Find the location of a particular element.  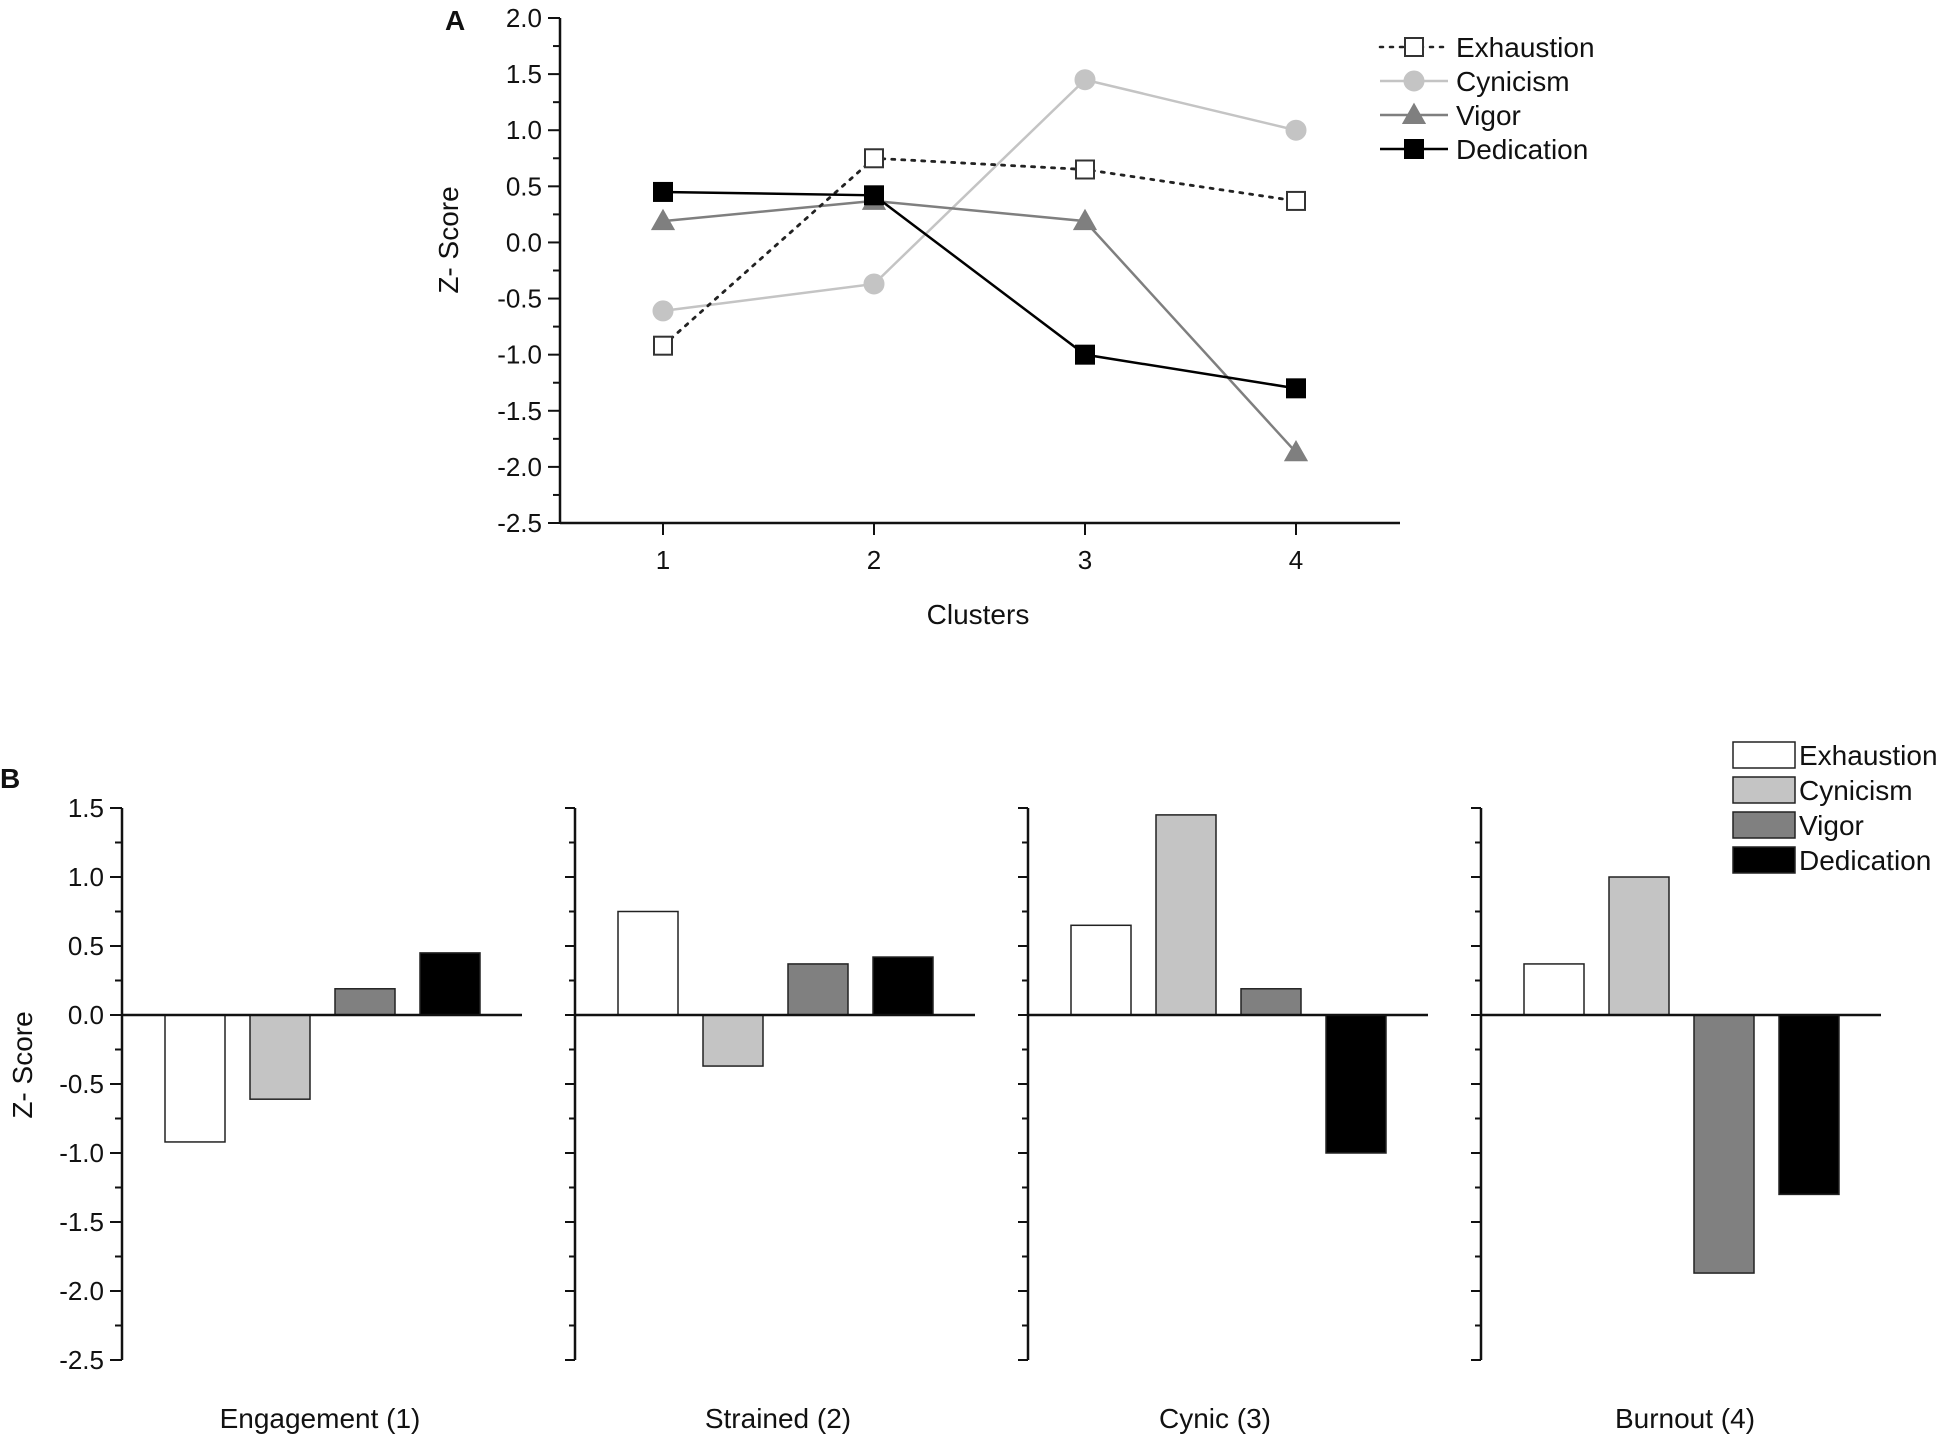

panel-a-legend-item-cynicism: Cynicism is located at coordinates (1475, 81).